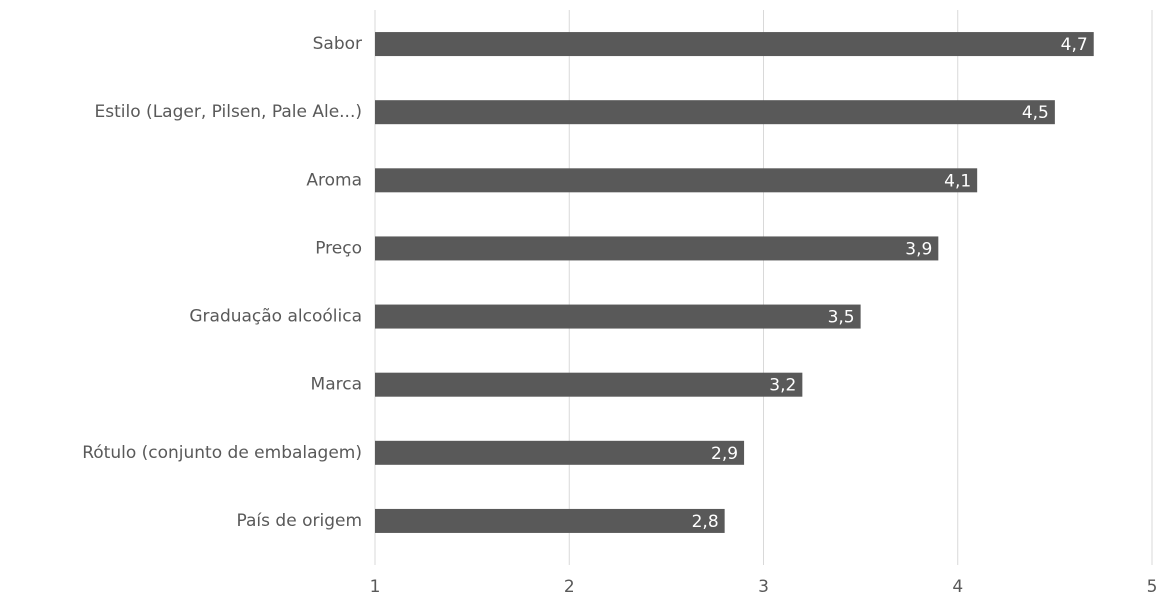  Describe the element at coordinates (763, 587) in the screenshot. I see `x-tick-label: 3` at that location.